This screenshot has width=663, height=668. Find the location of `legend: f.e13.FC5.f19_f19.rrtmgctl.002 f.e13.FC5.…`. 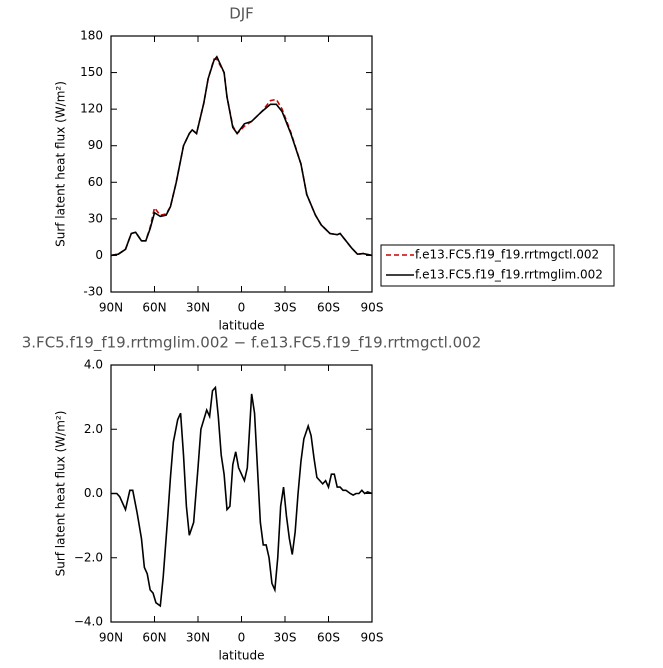

legend: f.e13.FC5.f19_f19.rrtmgctl.002 f.e13.FC5.… is located at coordinates (497, 265).